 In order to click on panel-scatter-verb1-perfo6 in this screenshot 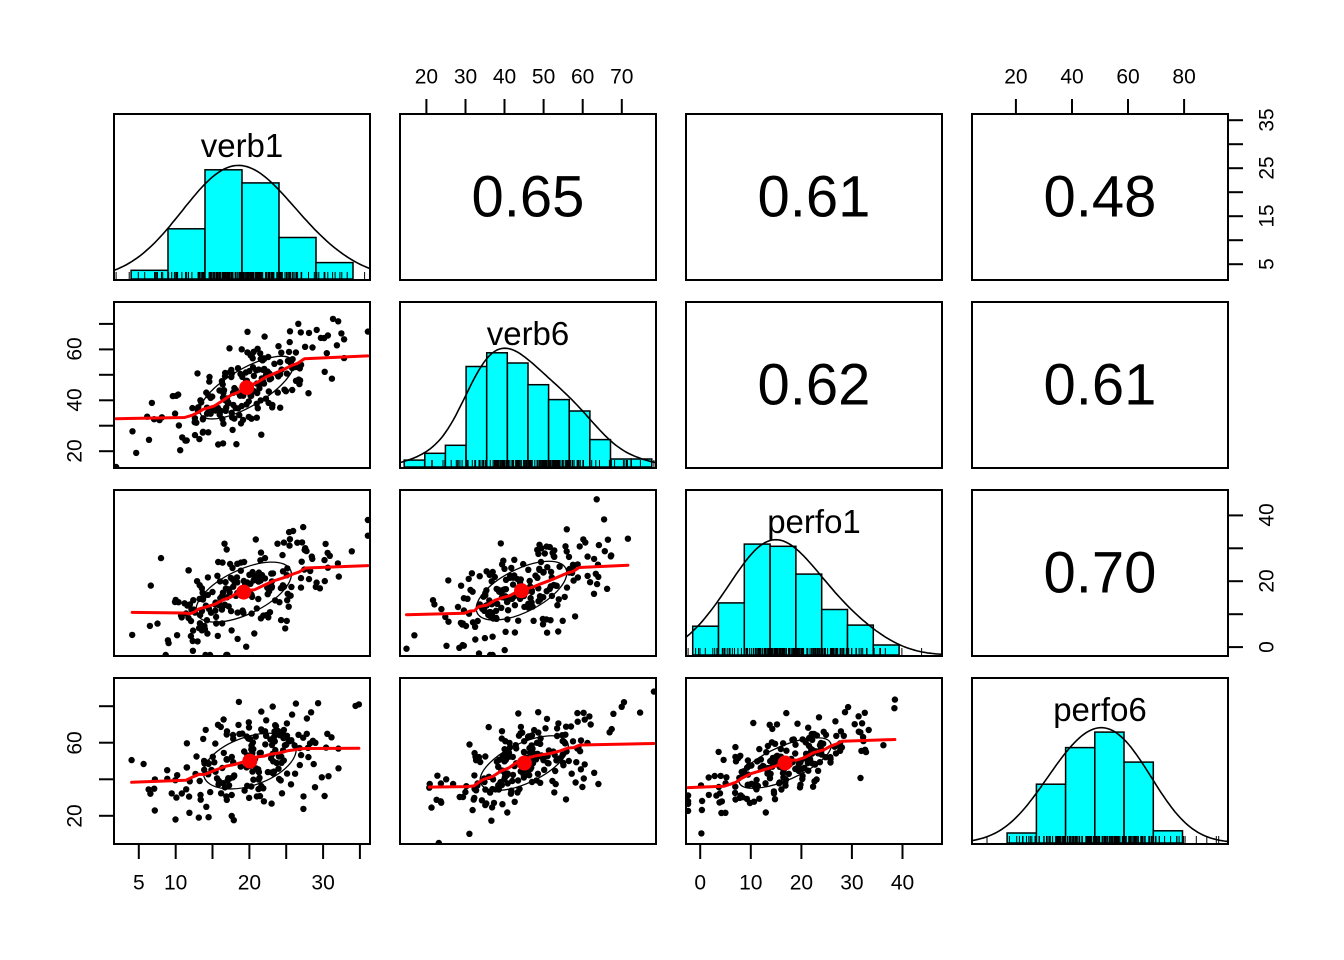, I will do `click(242, 761)`.